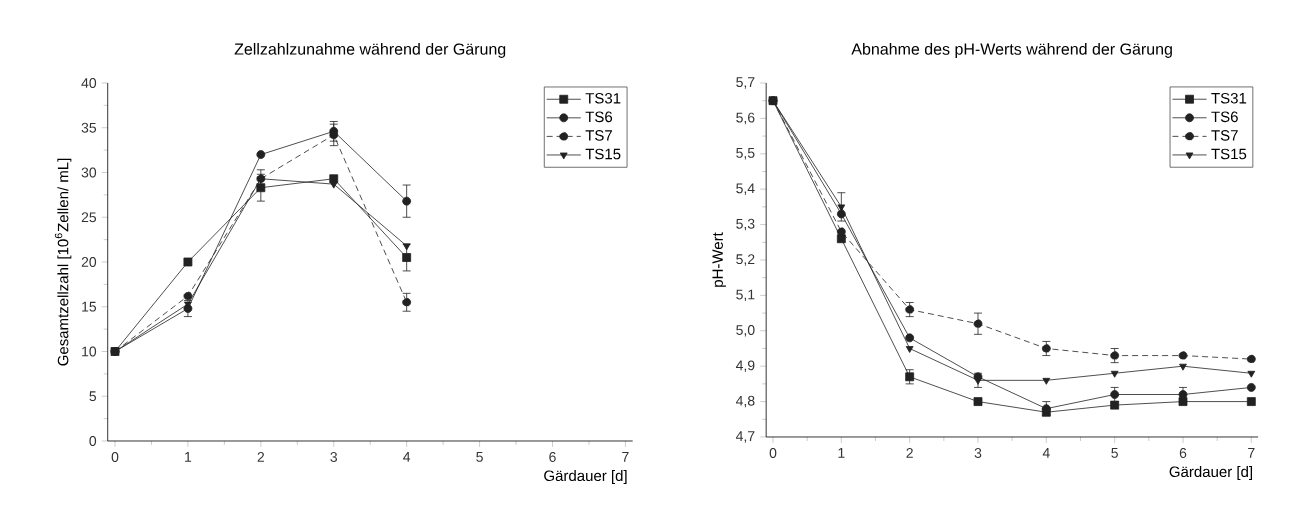 The image size is (1308, 518). Describe the element at coordinates (89, 83) in the screenshot. I see `y-tick-label: 40` at that location.